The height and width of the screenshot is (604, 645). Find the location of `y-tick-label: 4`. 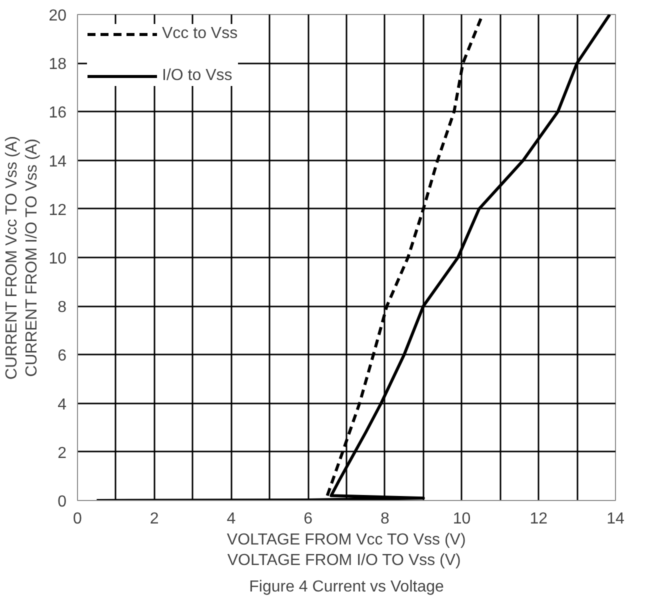

y-tick-label: 4 is located at coordinates (62, 405).